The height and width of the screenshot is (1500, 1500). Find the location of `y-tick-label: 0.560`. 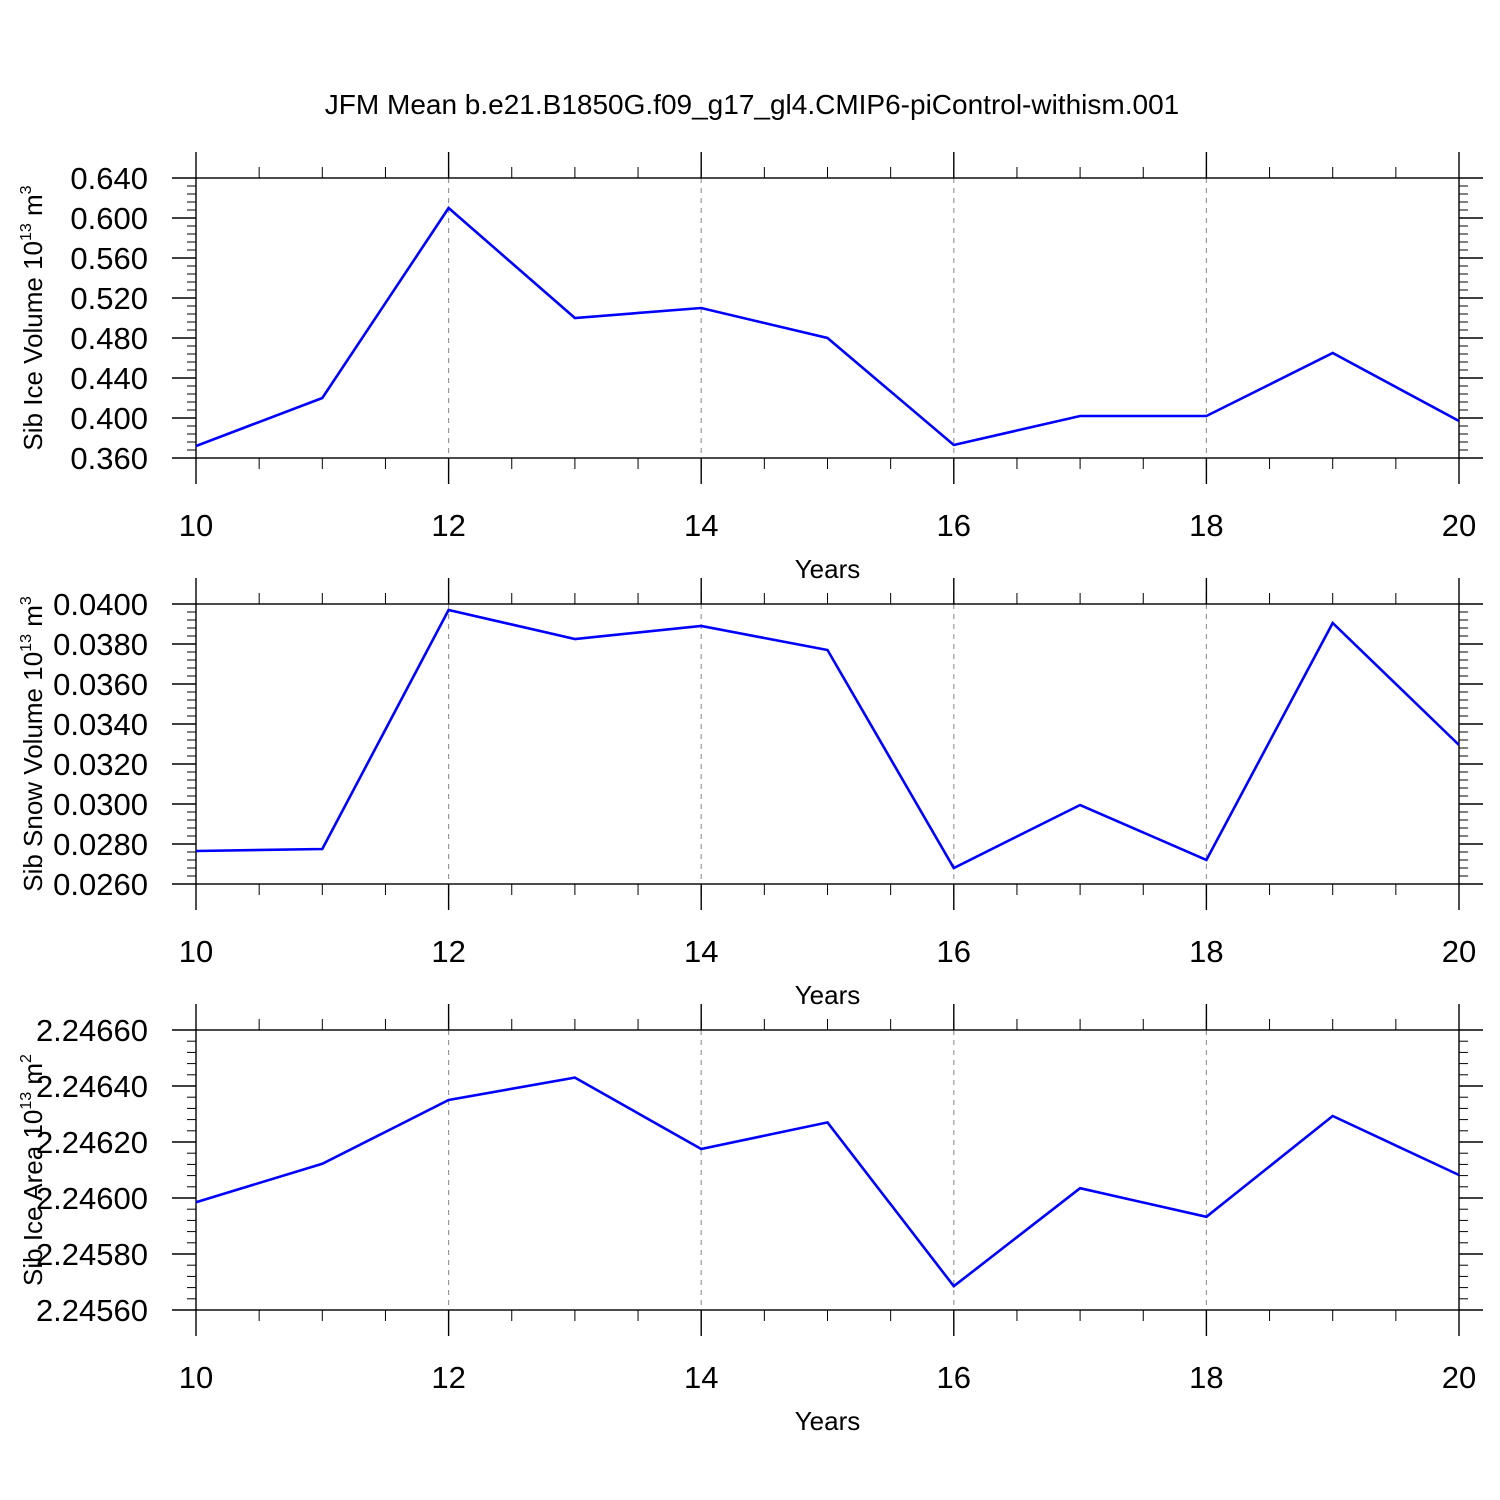

y-tick-label: 0.560 is located at coordinates (109, 258).